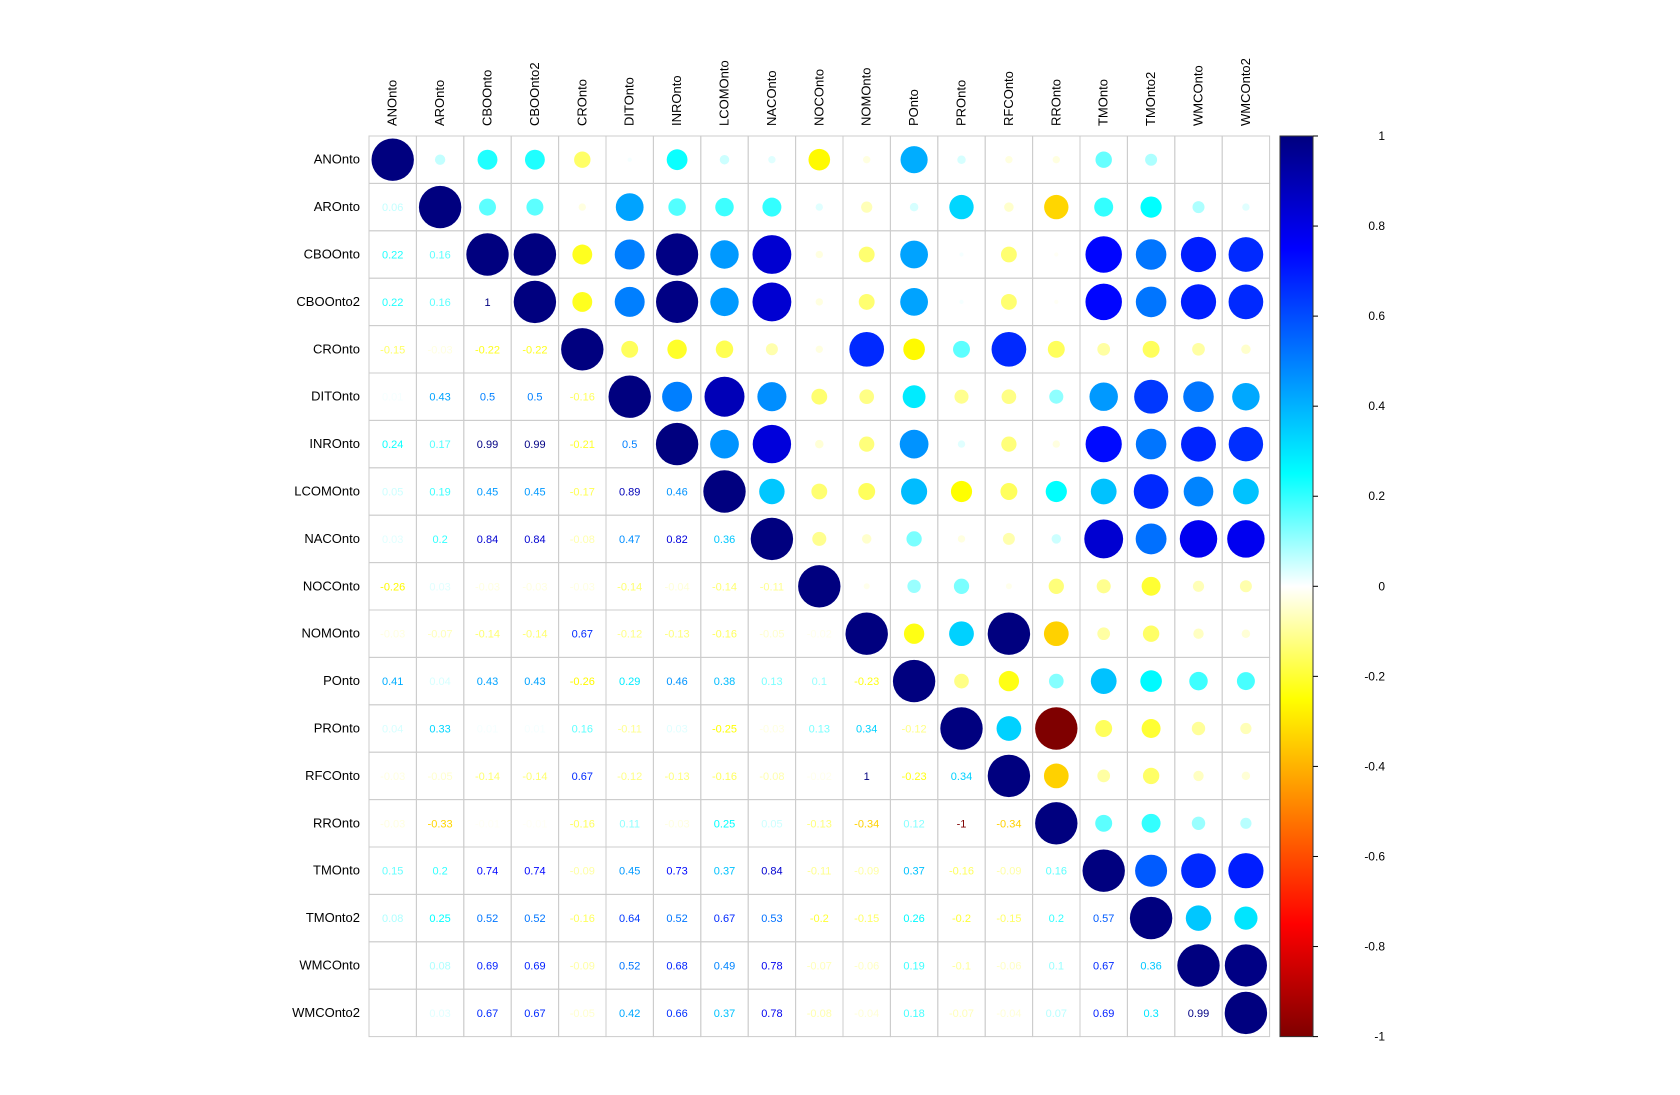 Image resolution: width=1680 pixels, height=1095 pixels. What do you see at coordinates (337, 728) in the screenshot?
I see `row-label: PROnto` at bounding box center [337, 728].